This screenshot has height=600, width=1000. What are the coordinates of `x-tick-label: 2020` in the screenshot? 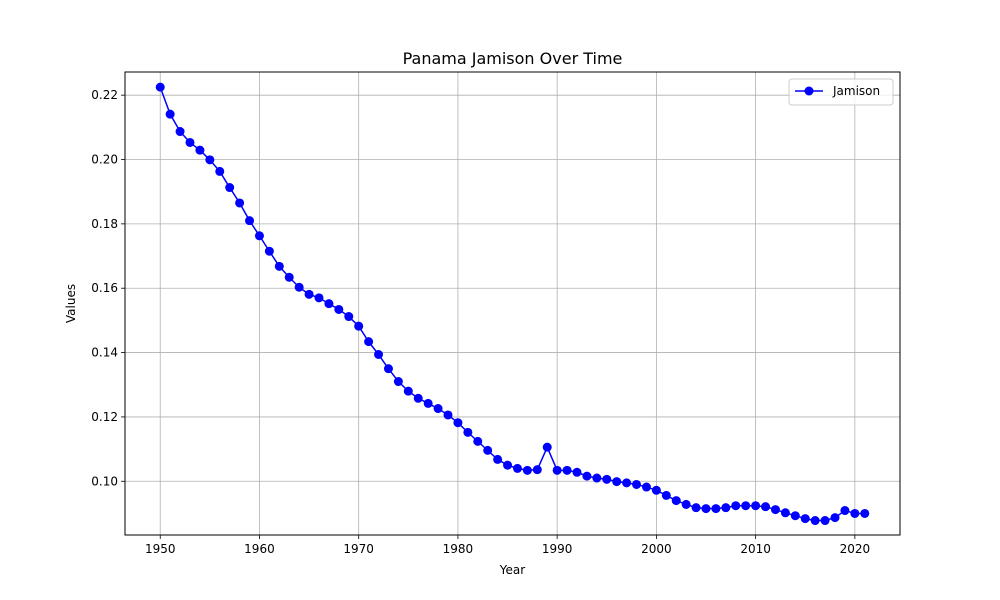 It's located at (855, 549).